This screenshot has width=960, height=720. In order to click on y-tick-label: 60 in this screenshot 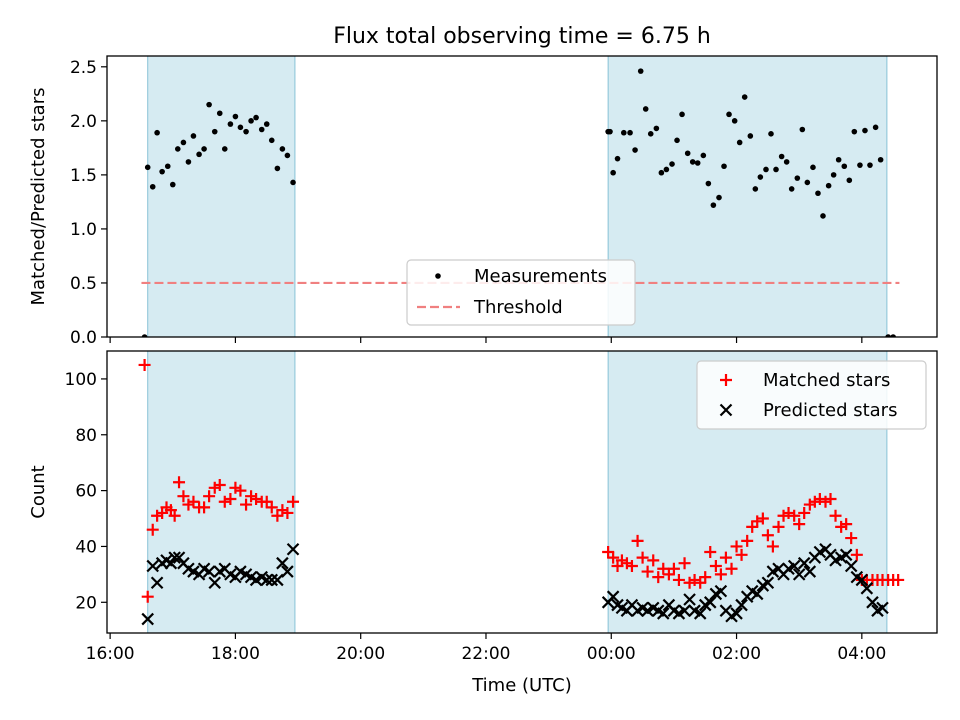, I will do `click(86, 492)`.